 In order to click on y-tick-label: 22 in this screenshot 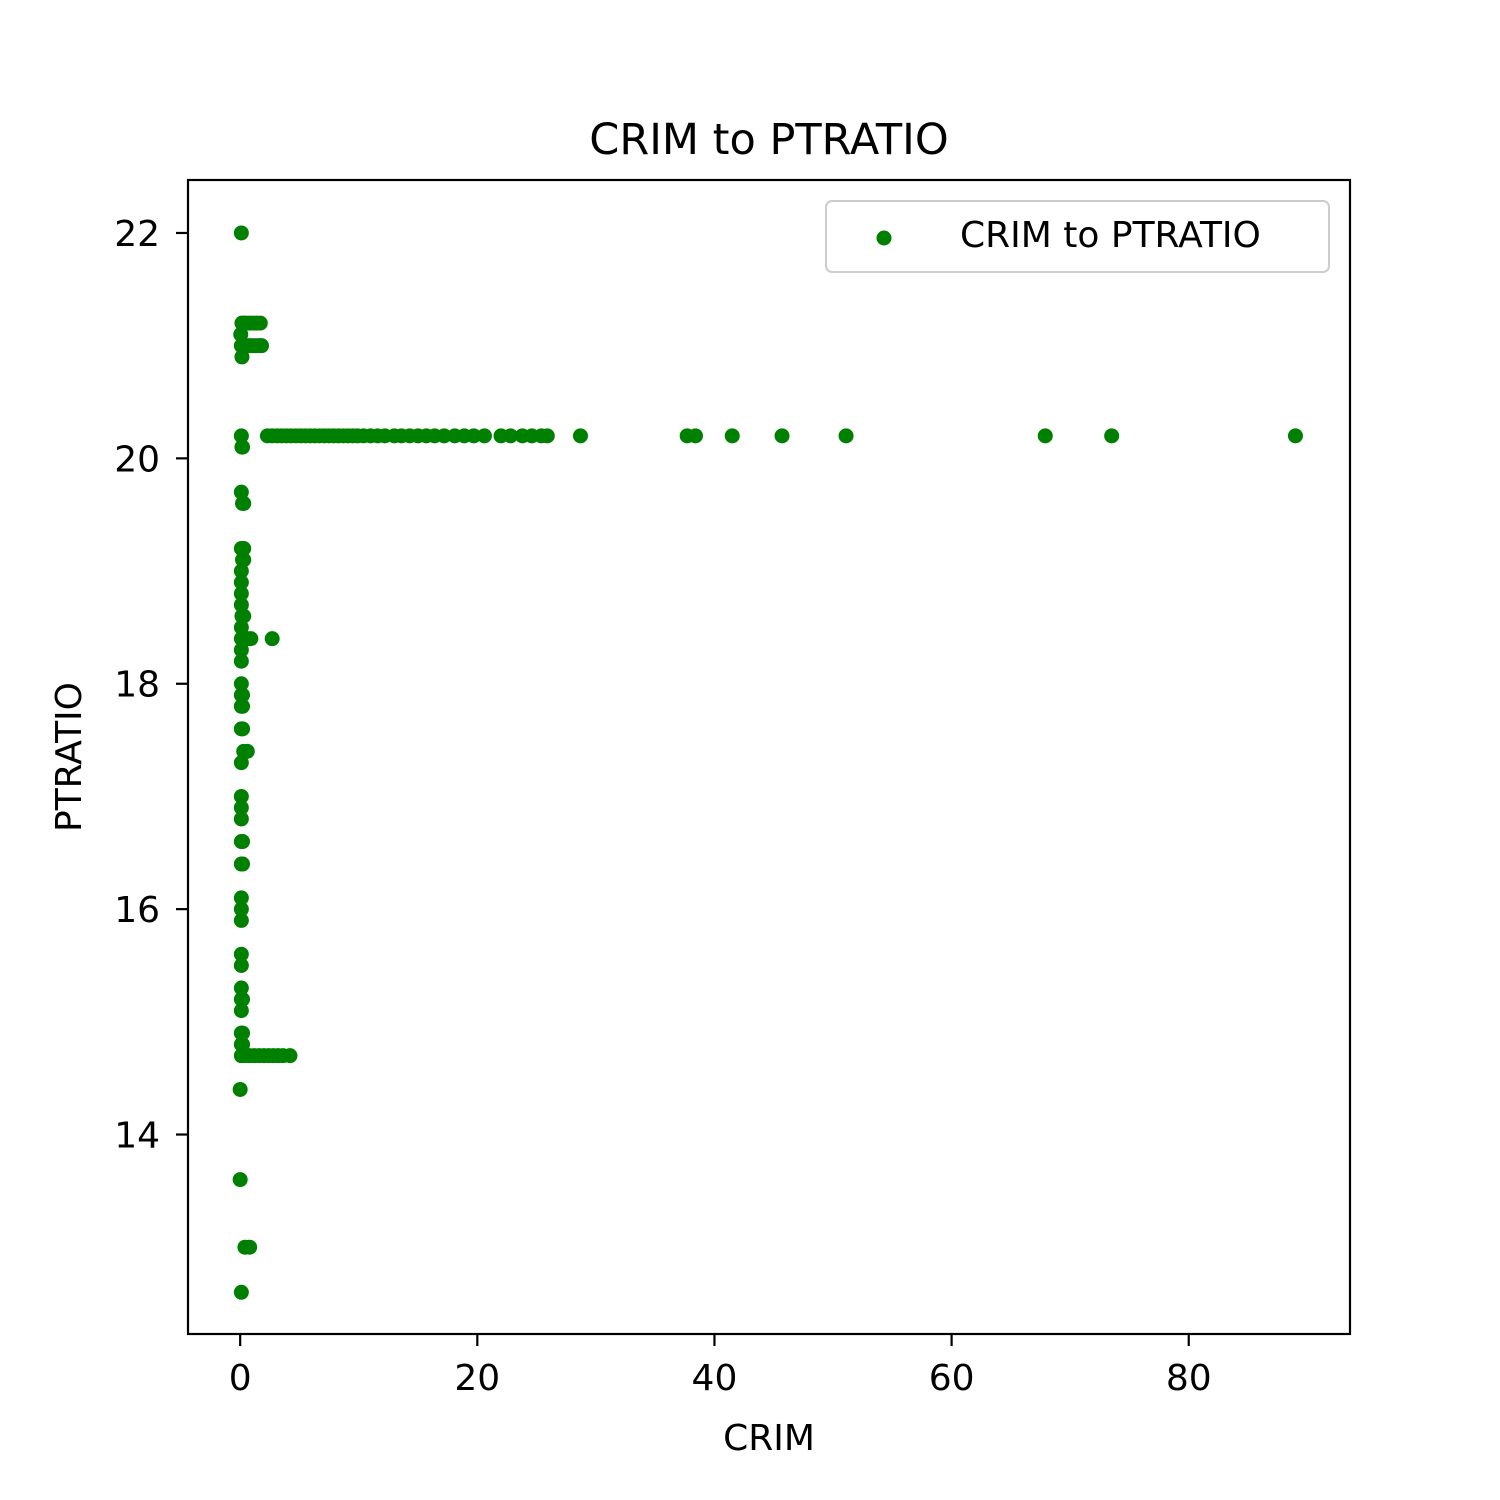, I will do `click(137, 234)`.